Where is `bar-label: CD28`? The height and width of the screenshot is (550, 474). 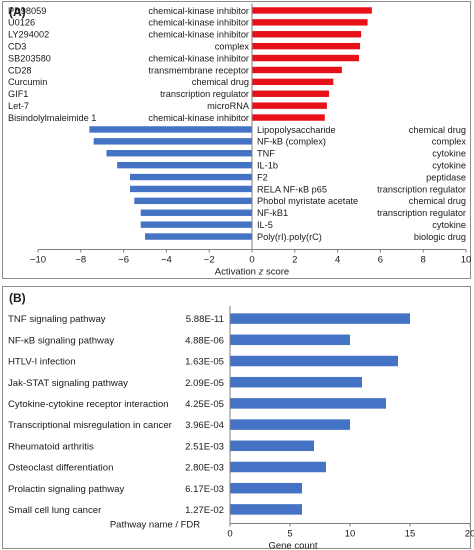
bar-label: CD28 is located at coordinates (20, 70).